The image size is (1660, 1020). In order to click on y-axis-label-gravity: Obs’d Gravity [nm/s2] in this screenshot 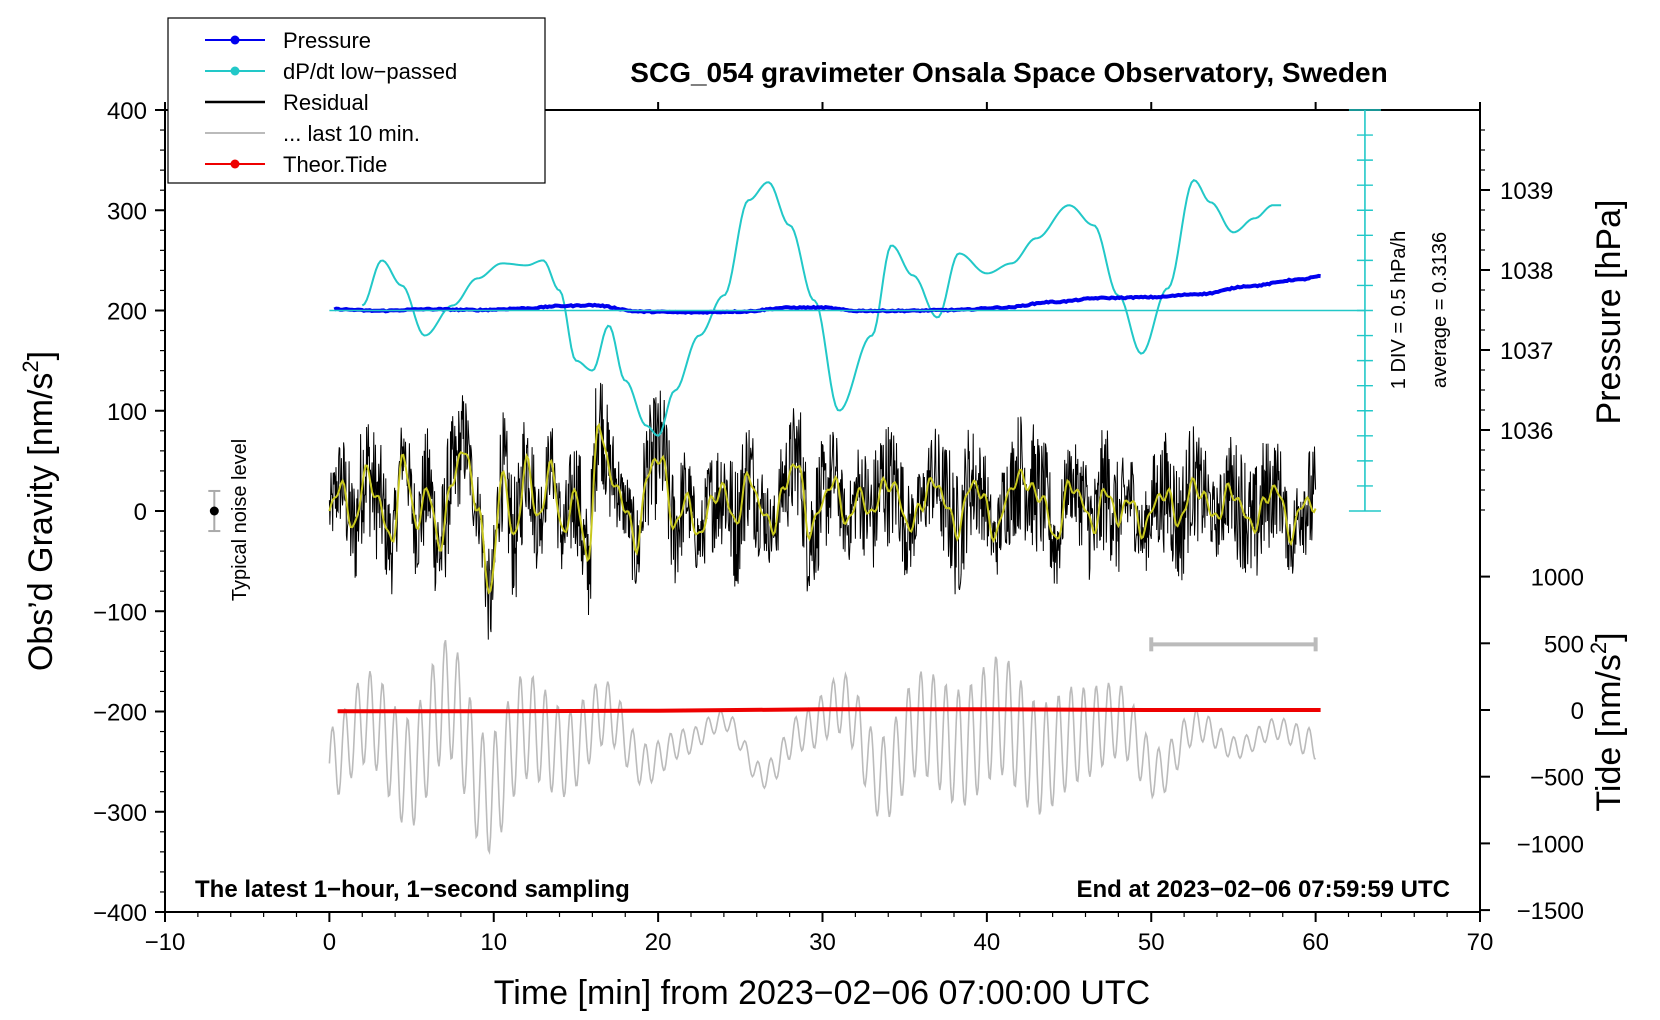, I will do `click(39, 511)`.